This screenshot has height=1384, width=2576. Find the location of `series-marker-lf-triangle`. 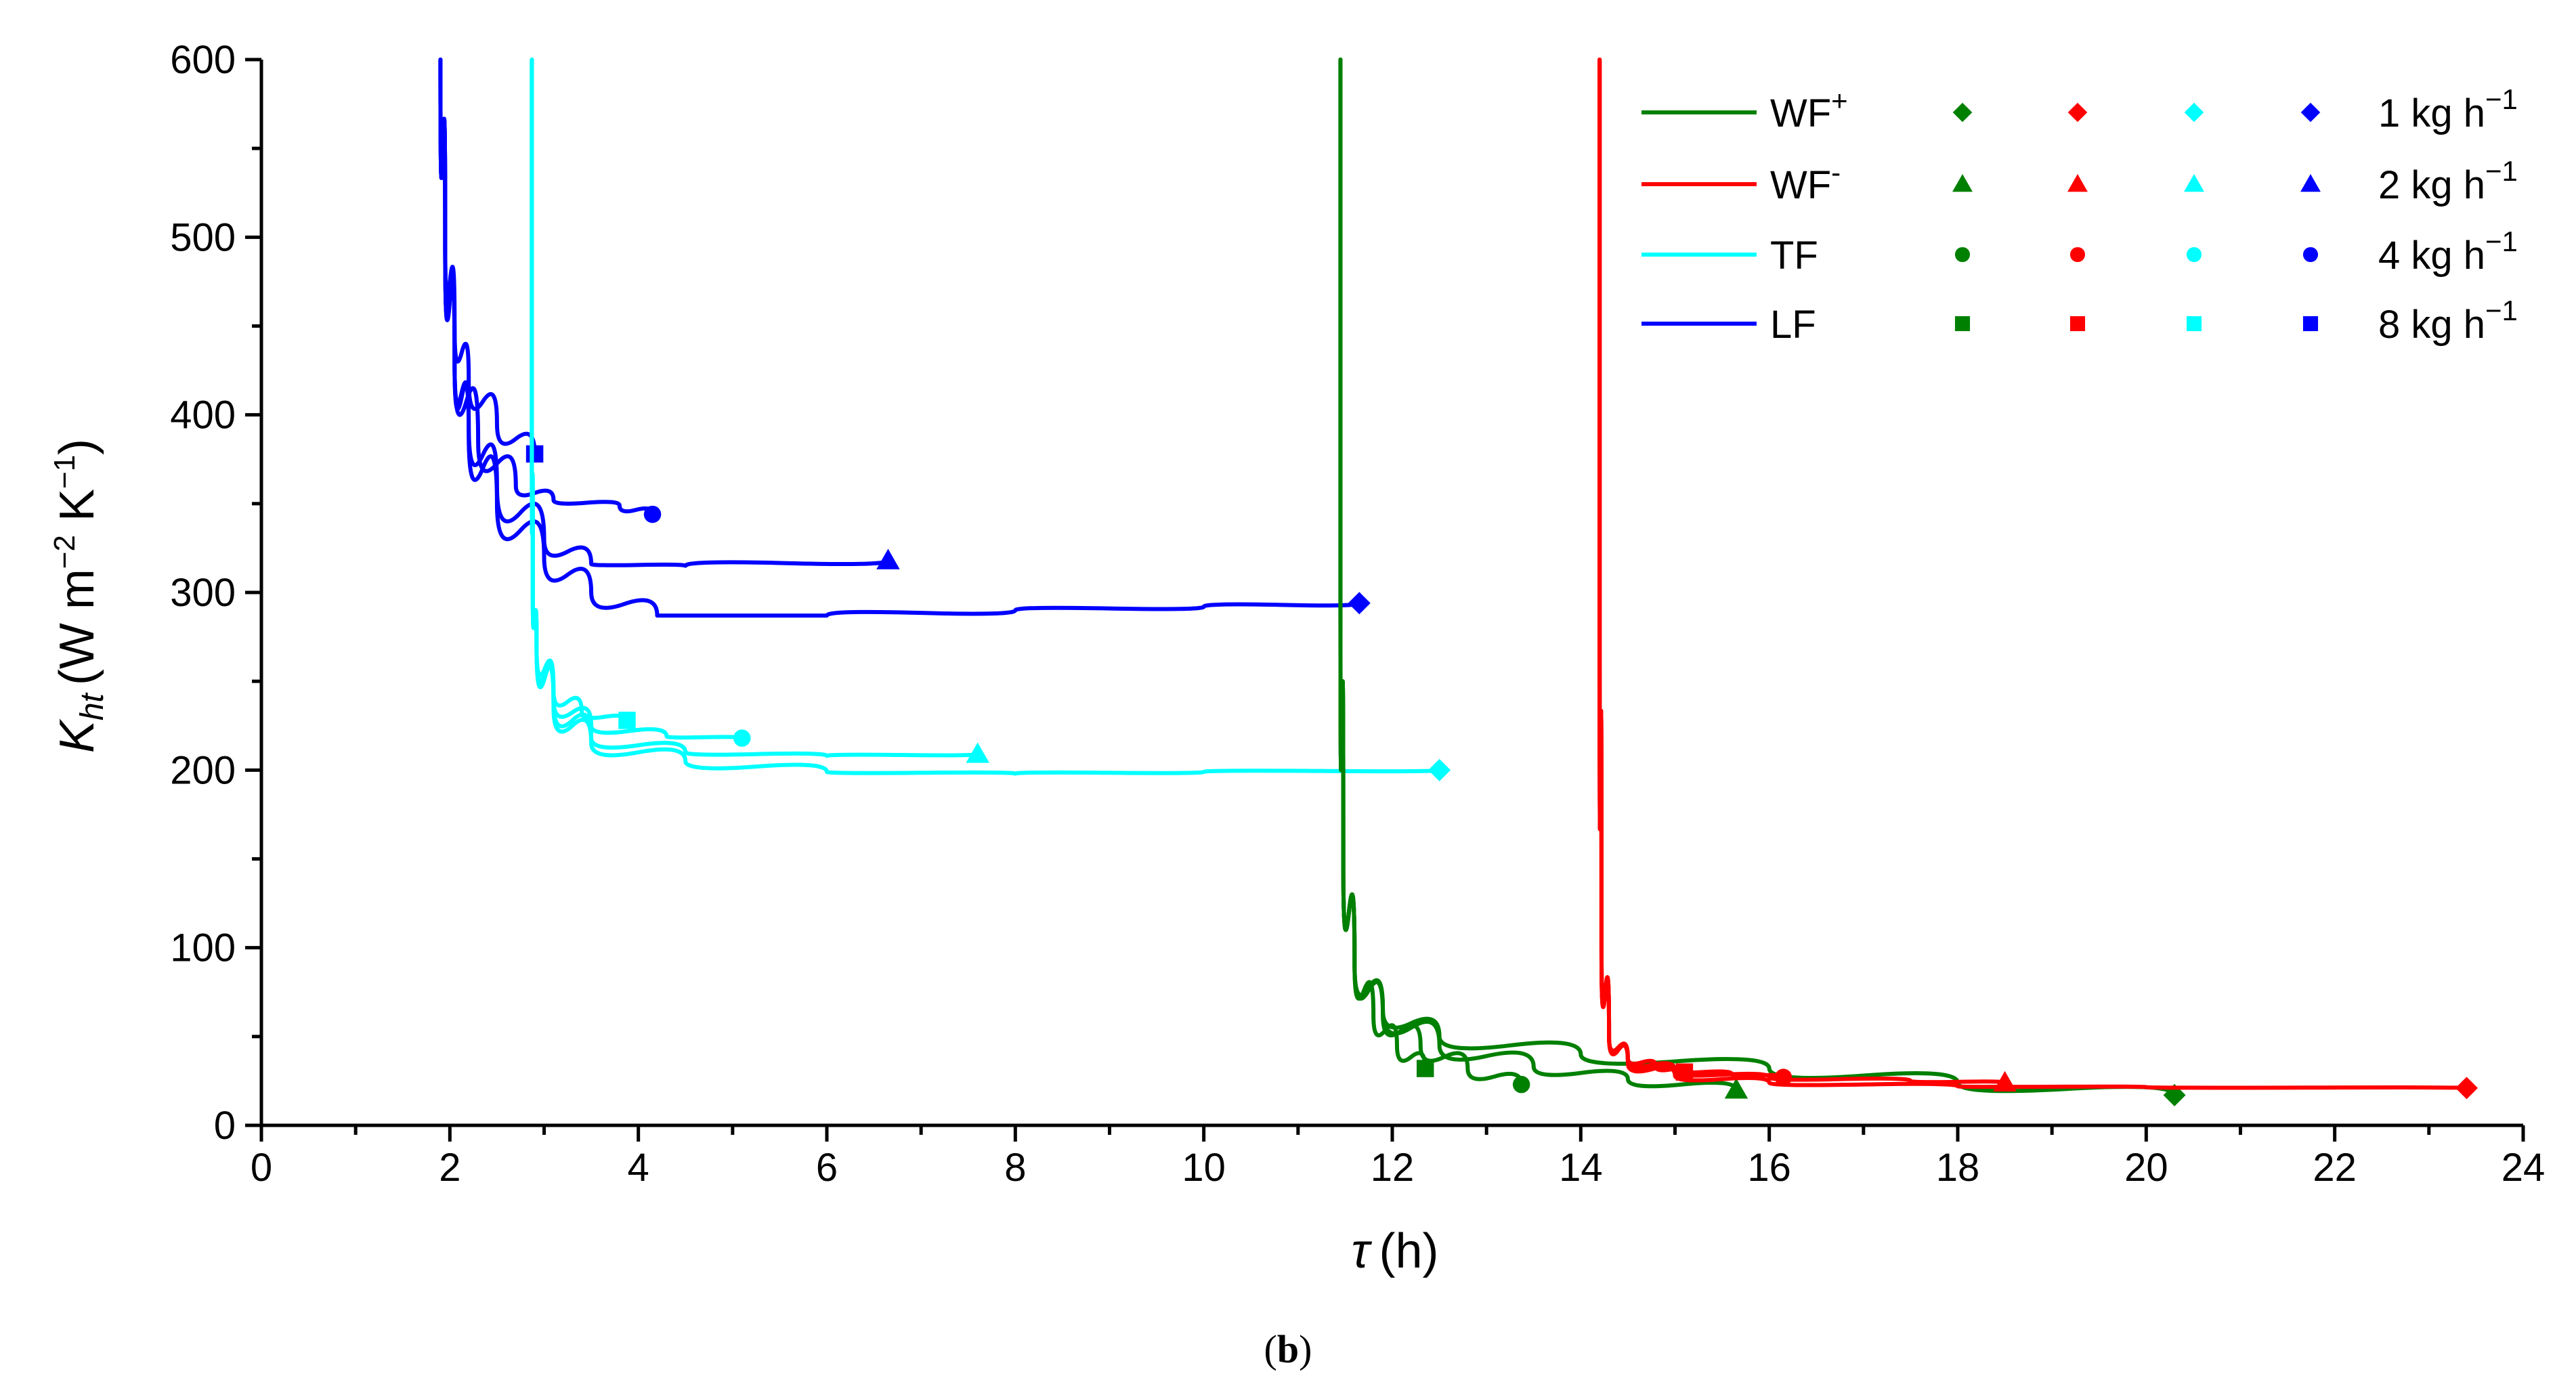

series-marker-lf-triangle is located at coordinates (888, 558).